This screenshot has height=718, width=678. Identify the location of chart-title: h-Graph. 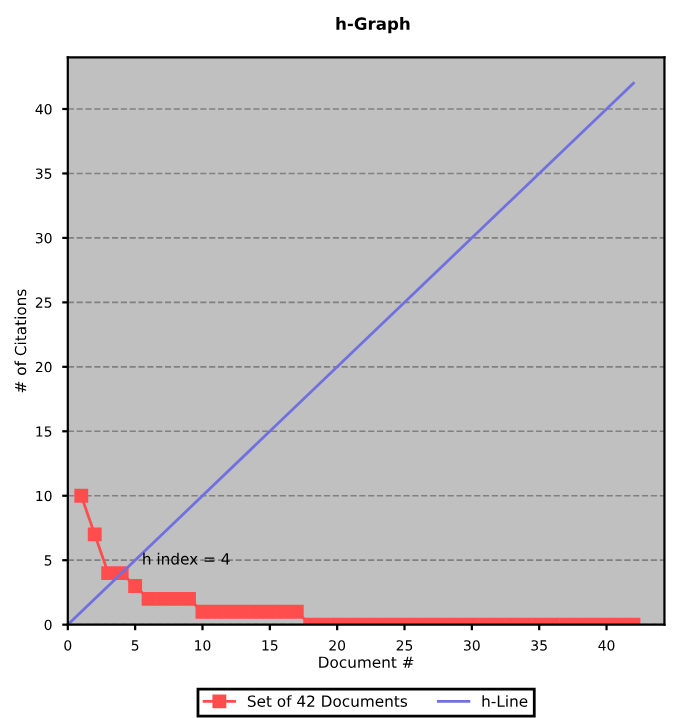
(373, 25).